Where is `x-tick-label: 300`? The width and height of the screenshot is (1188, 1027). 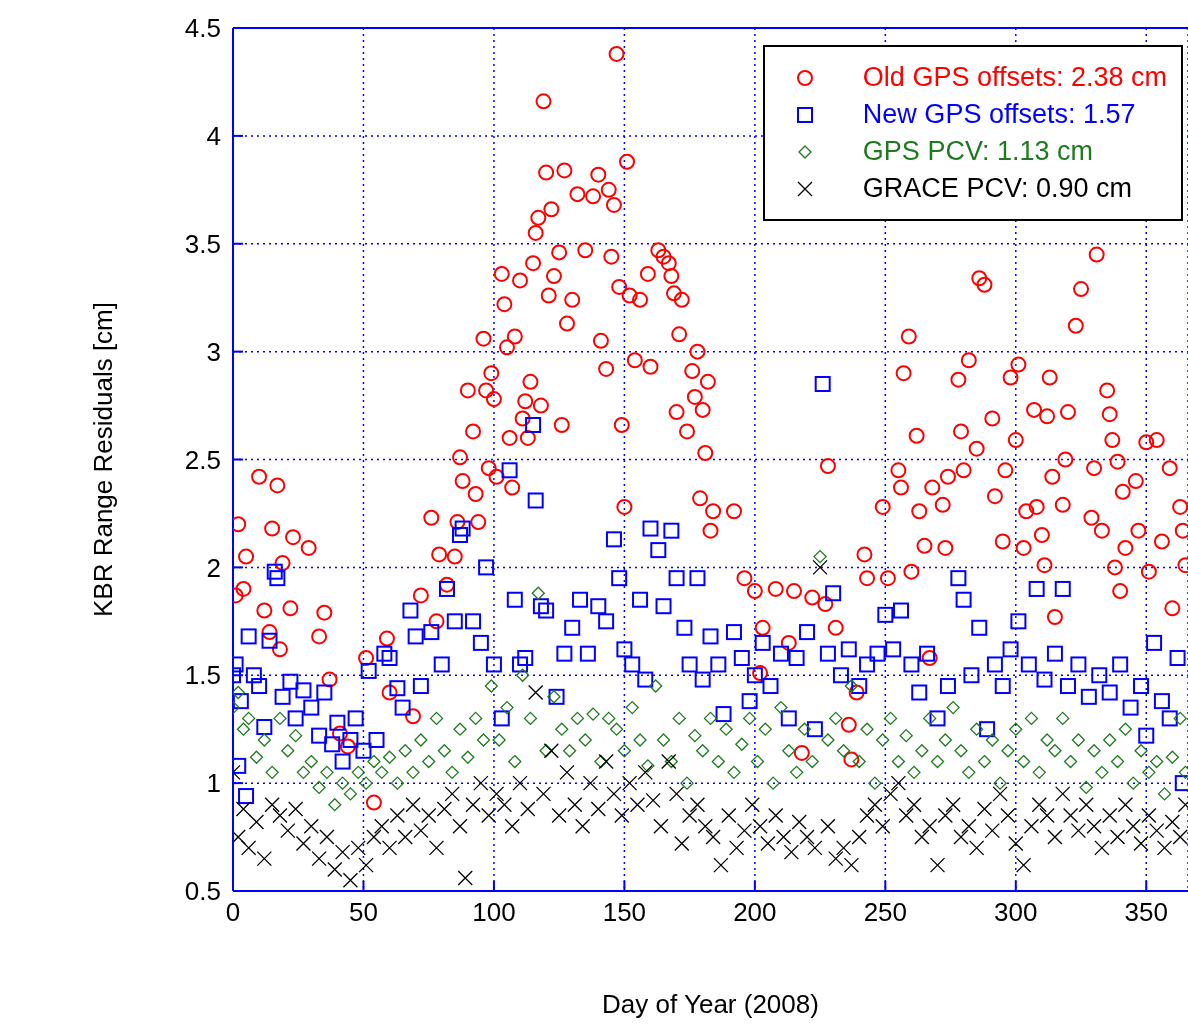
x-tick-label: 300 is located at coordinates (1016, 912).